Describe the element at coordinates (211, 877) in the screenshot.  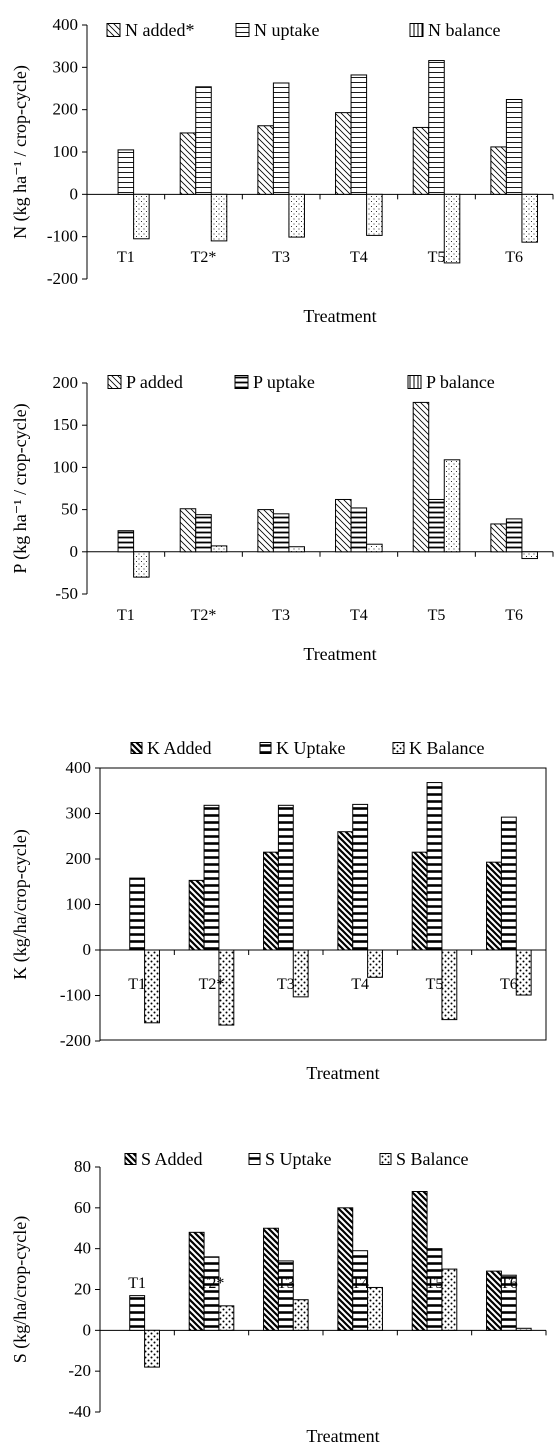
I see `bar-k-uptake-t2` at that location.